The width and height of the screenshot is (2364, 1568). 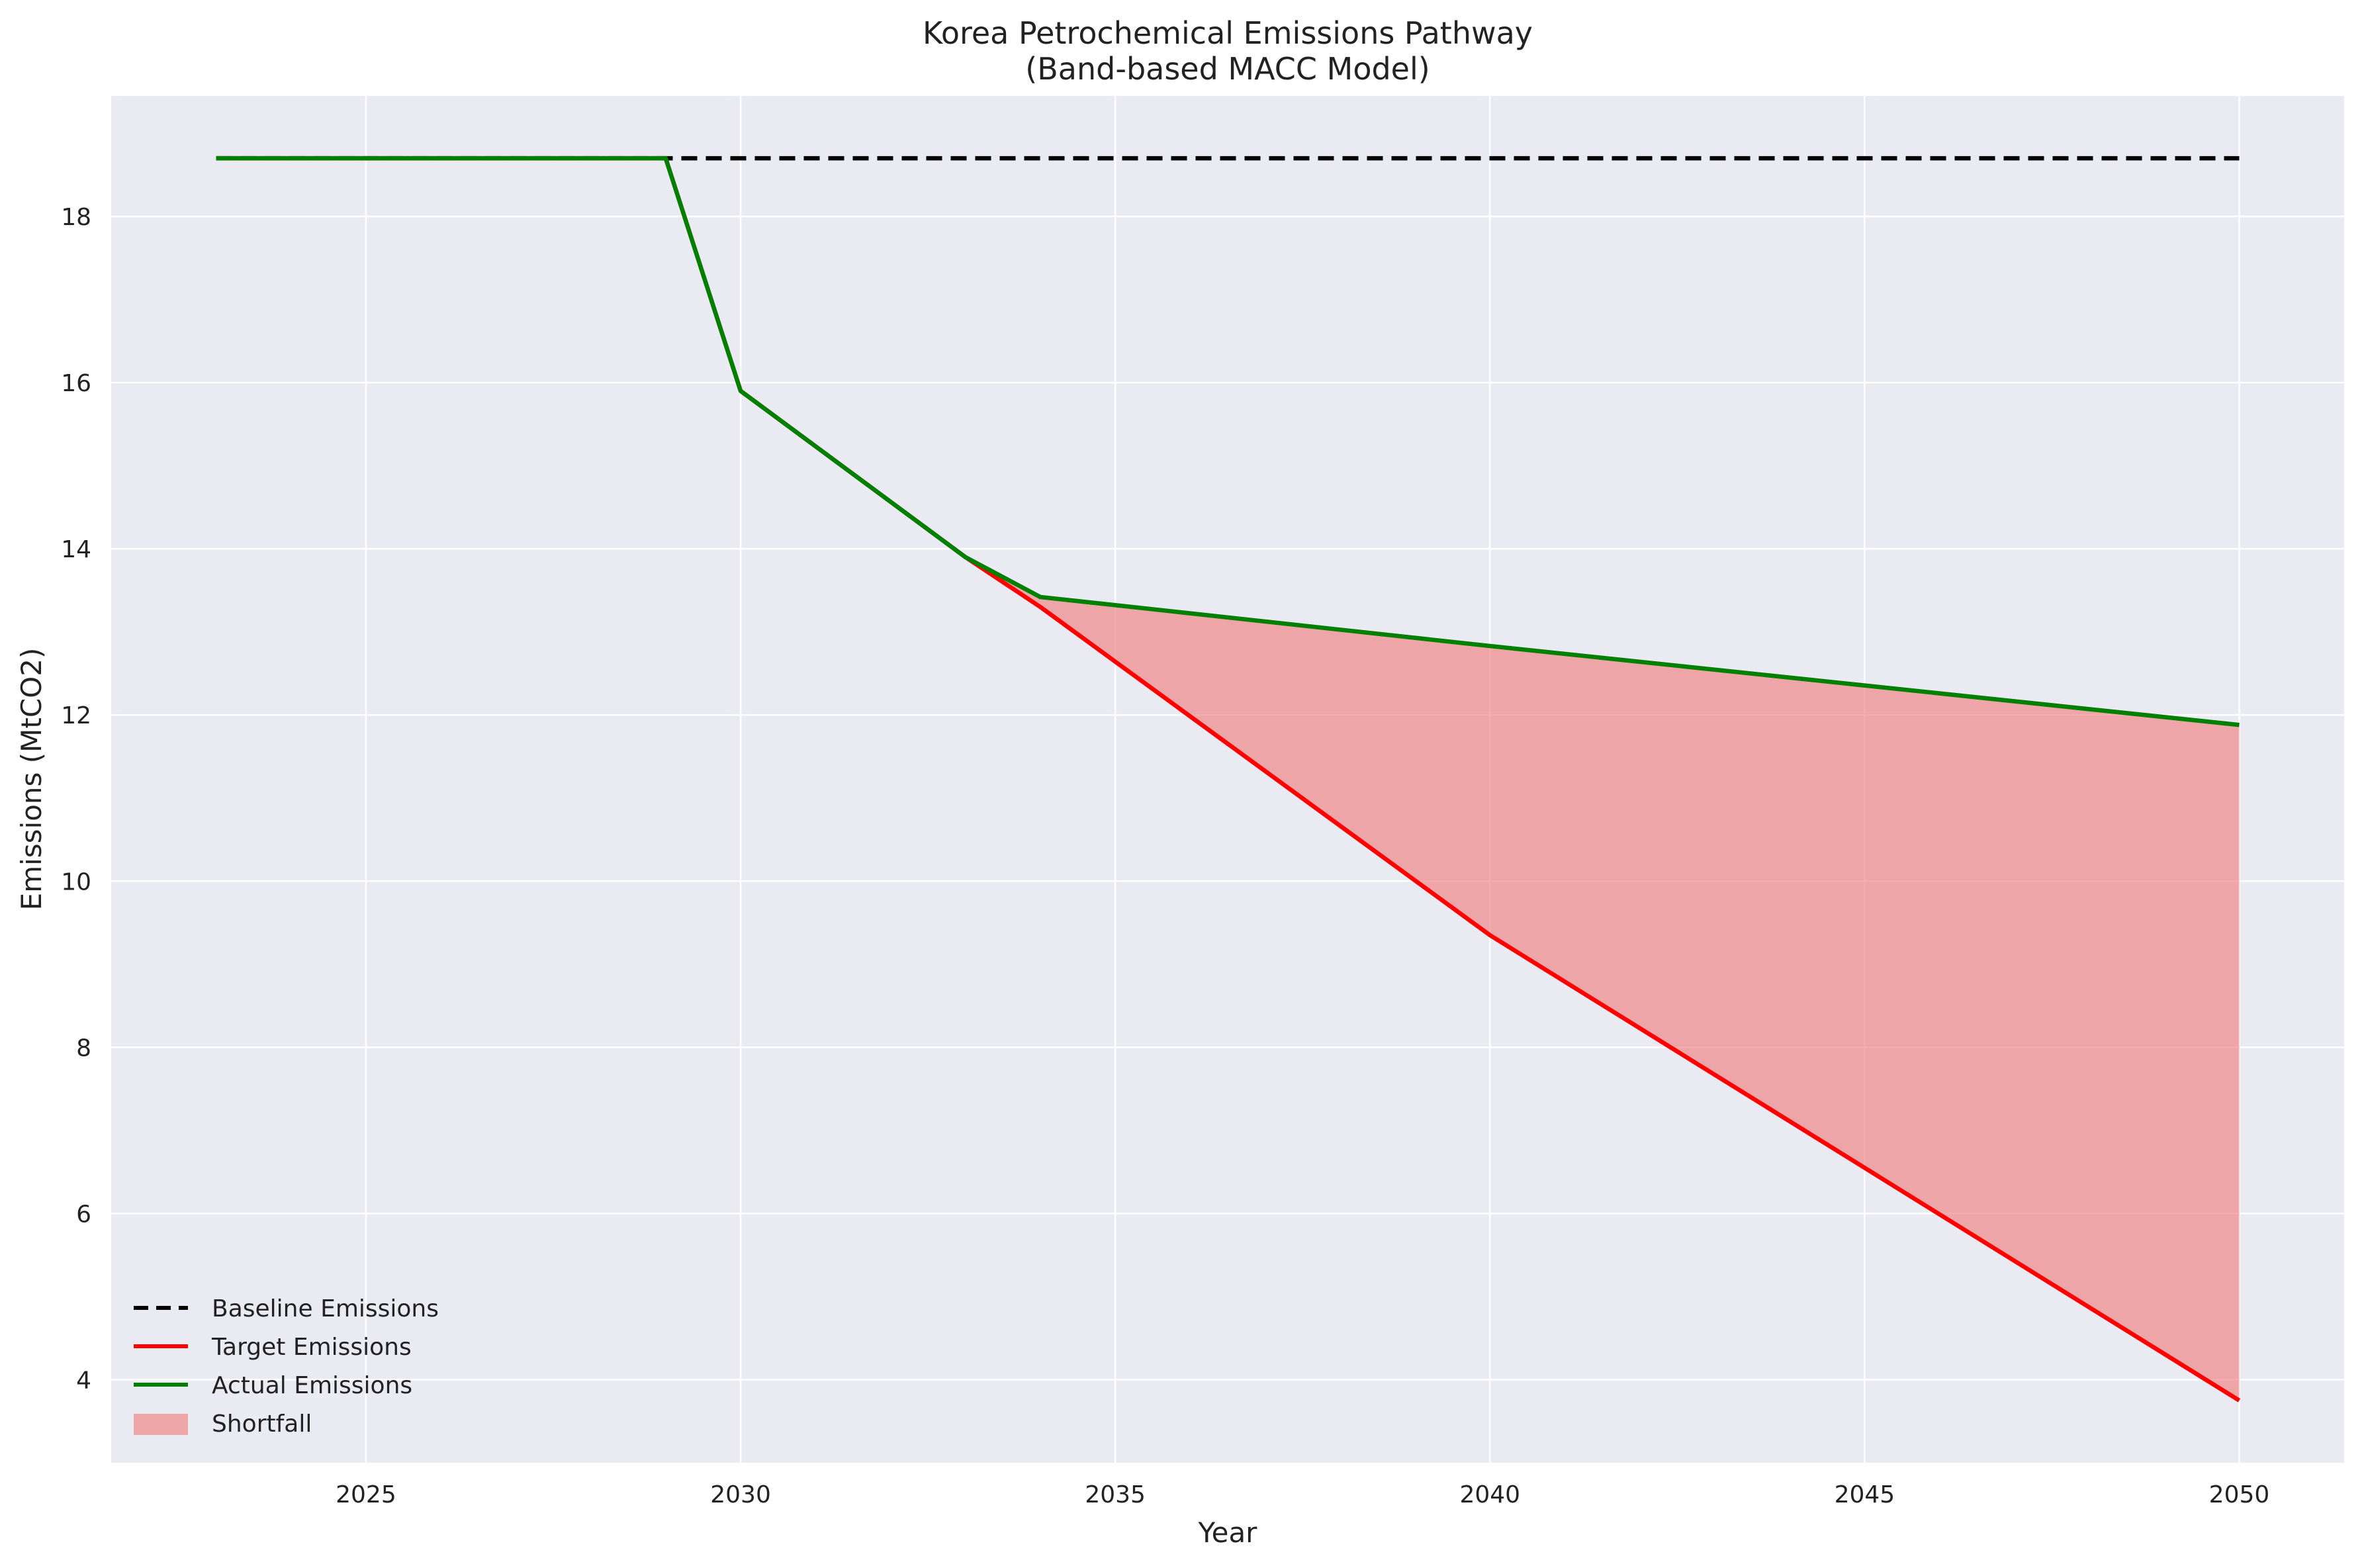 I want to click on x-axis-label: Year, so click(x=1228, y=1533).